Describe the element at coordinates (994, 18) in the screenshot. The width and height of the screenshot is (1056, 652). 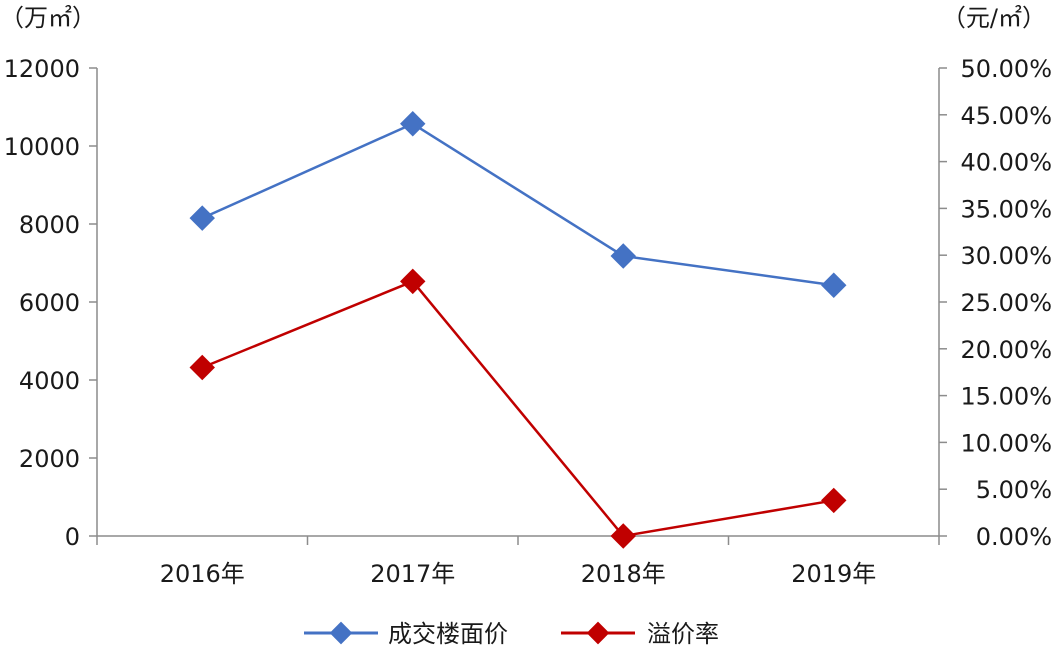
I see `right-axis-unit-label: （元/㎡）` at that location.